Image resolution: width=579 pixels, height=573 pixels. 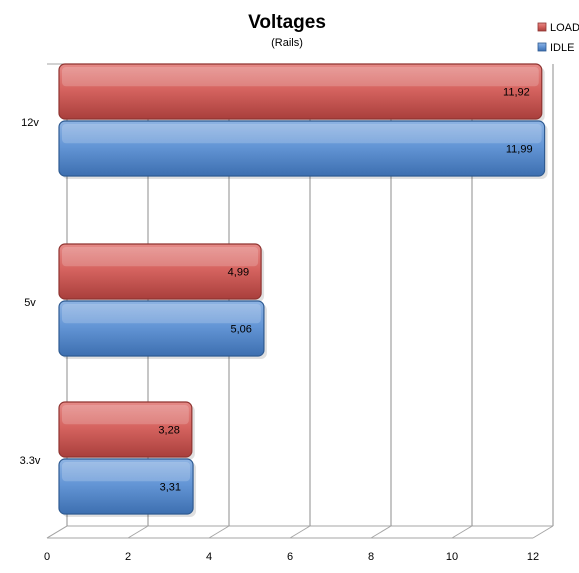 What do you see at coordinates (30, 303) in the screenshot?
I see `y-category-label: 5v` at bounding box center [30, 303].